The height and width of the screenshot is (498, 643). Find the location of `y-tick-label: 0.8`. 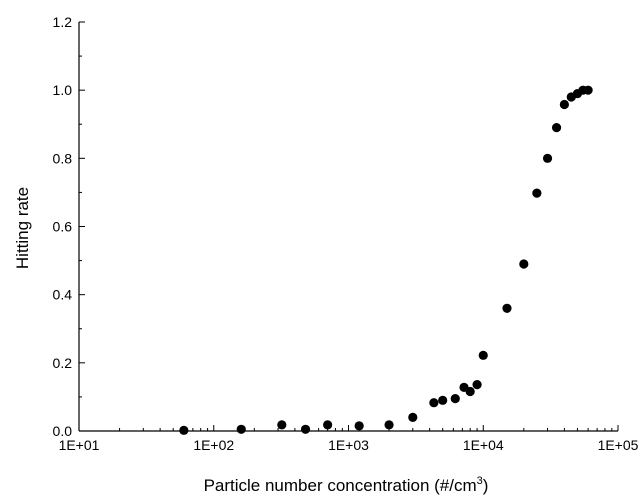

y-tick-label: 0.8 is located at coordinates (63, 158).